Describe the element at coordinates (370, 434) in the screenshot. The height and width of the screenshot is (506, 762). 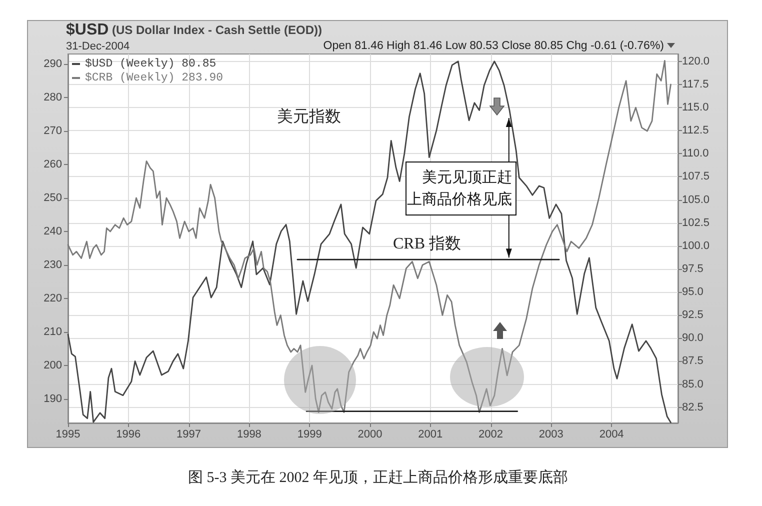
I see `x-tick-label: 2000` at that location.